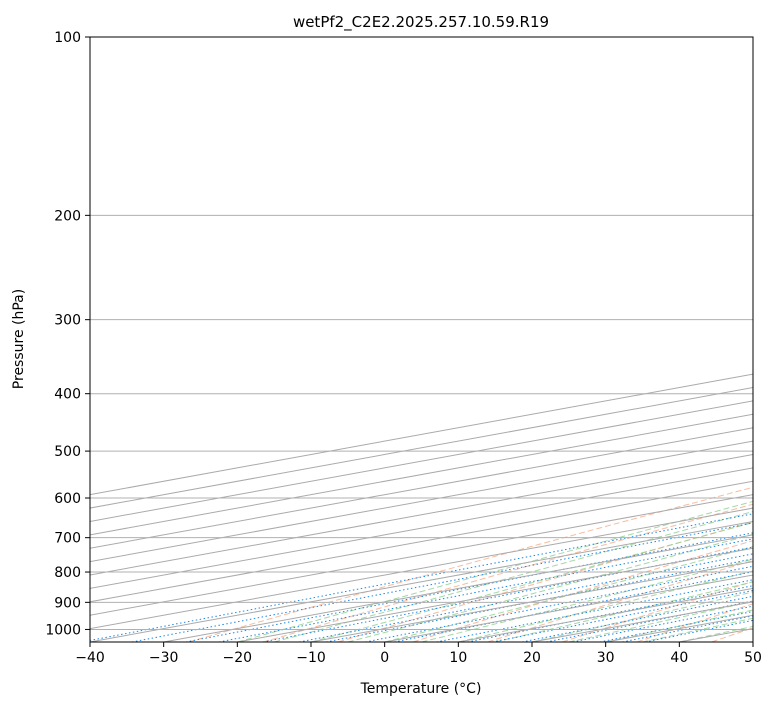 The image size is (775, 708). What do you see at coordinates (67, 603) in the screenshot?
I see `y-tick-label: 900` at bounding box center [67, 603].